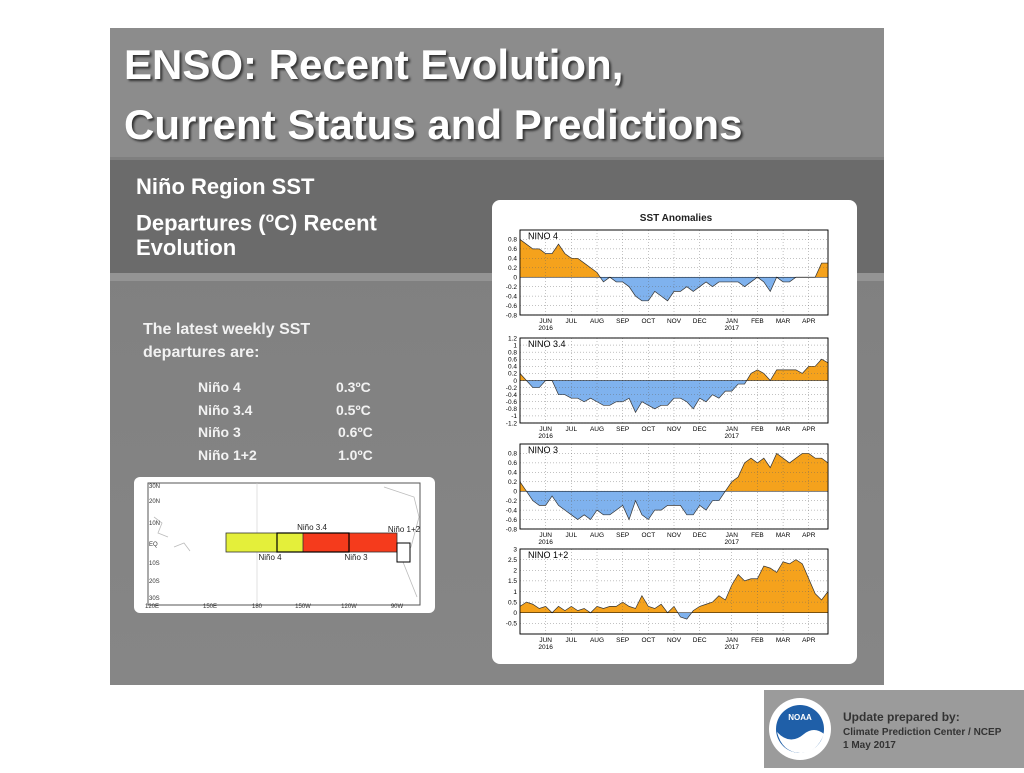 The image size is (1024, 773). What do you see at coordinates (497, 92) in the screenshot?
I see `title-band` at bounding box center [497, 92].